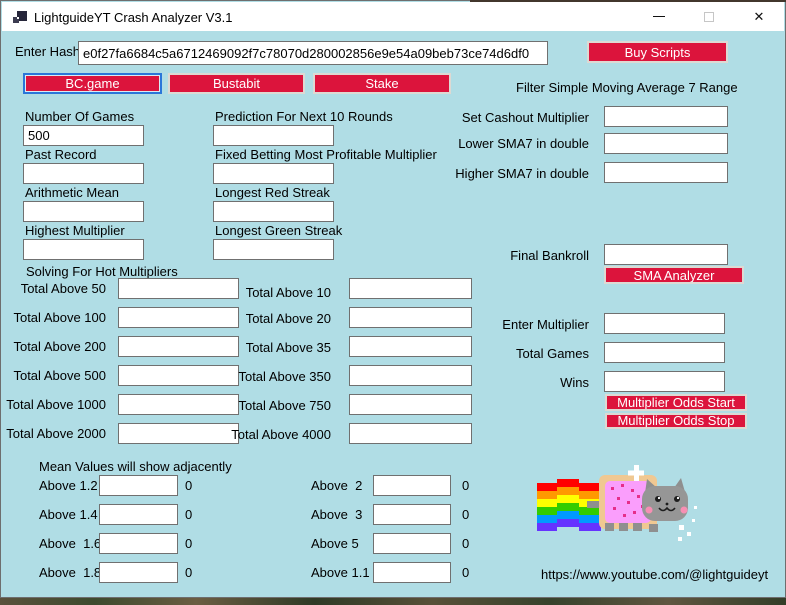 This screenshot has height=605, width=786. What do you see at coordinates (410, 375) in the screenshot?
I see `total-above-350-input` at bounding box center [410, 375].